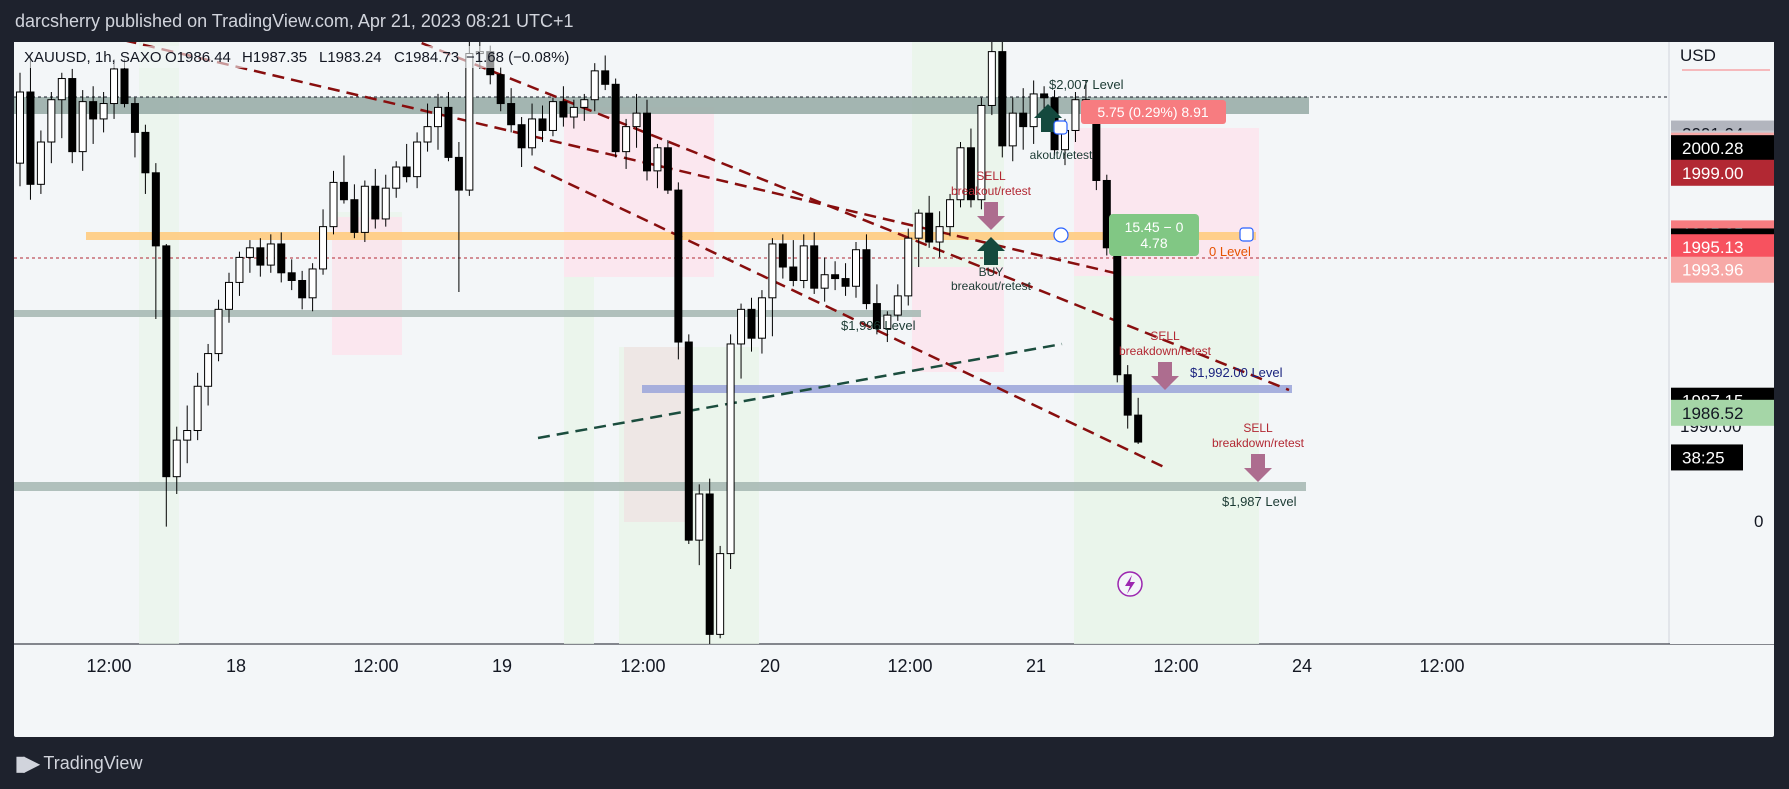 The image size is (1789, 789). I want to click on time-tick-label: 24, so click(1302, 666).